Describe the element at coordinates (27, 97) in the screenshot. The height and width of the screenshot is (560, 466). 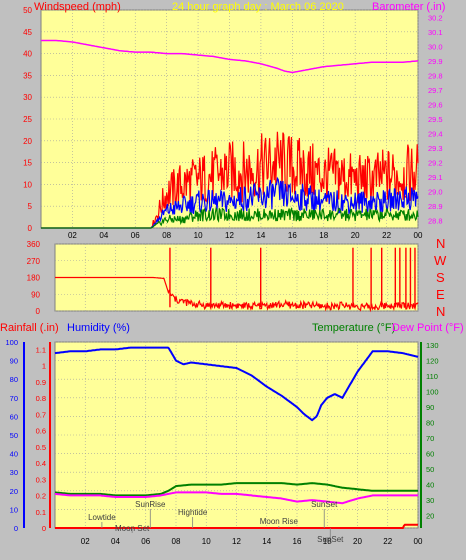
I see `wind-speed-tick-label: 30` at that location.